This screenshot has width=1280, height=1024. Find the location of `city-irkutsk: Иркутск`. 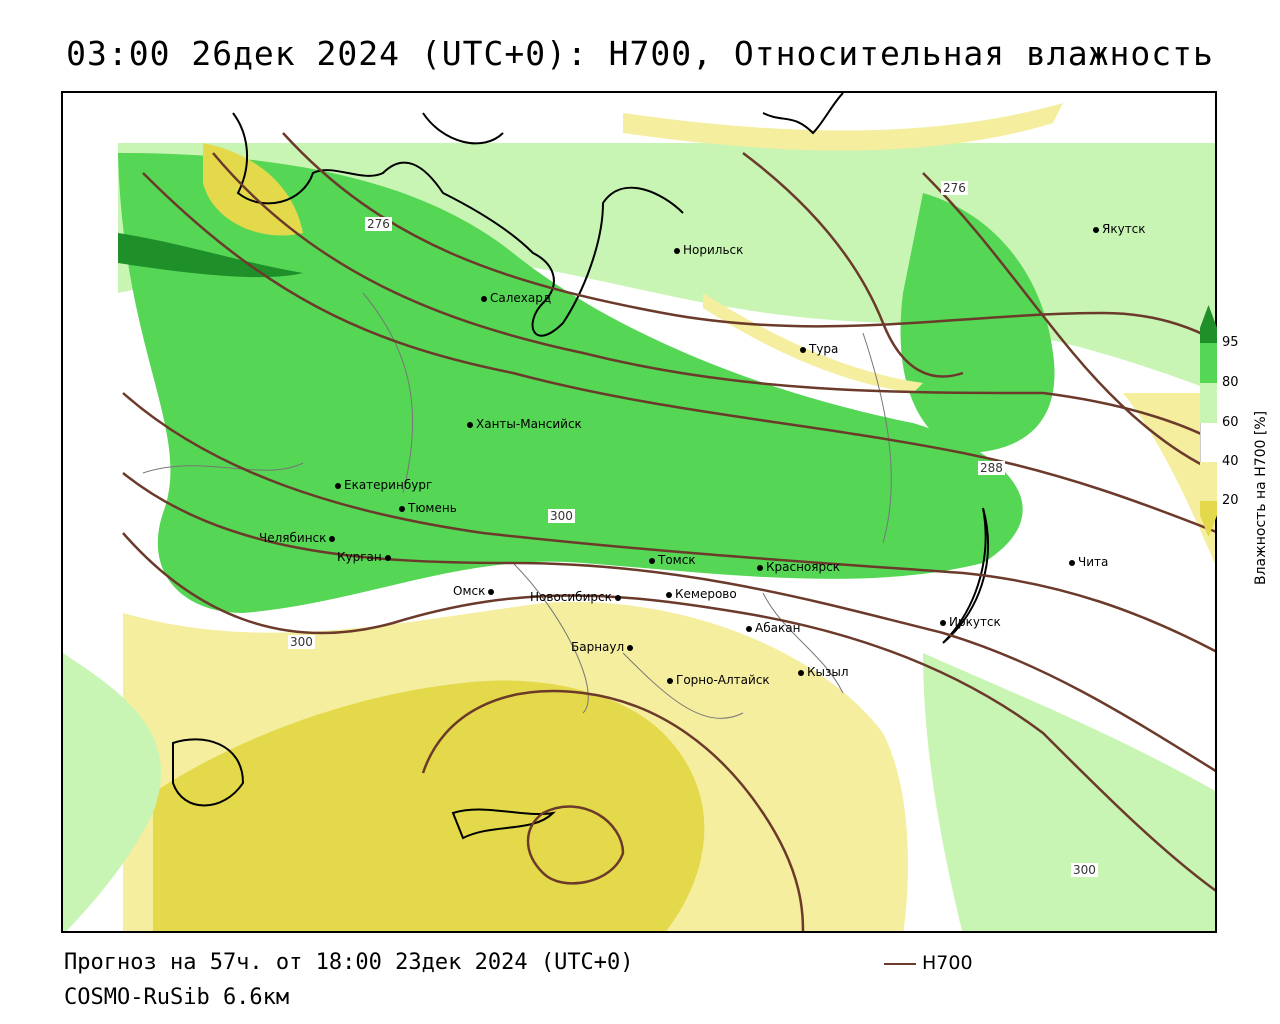

city-irkutsk: Иркутск is located at coordinates (970, 622).